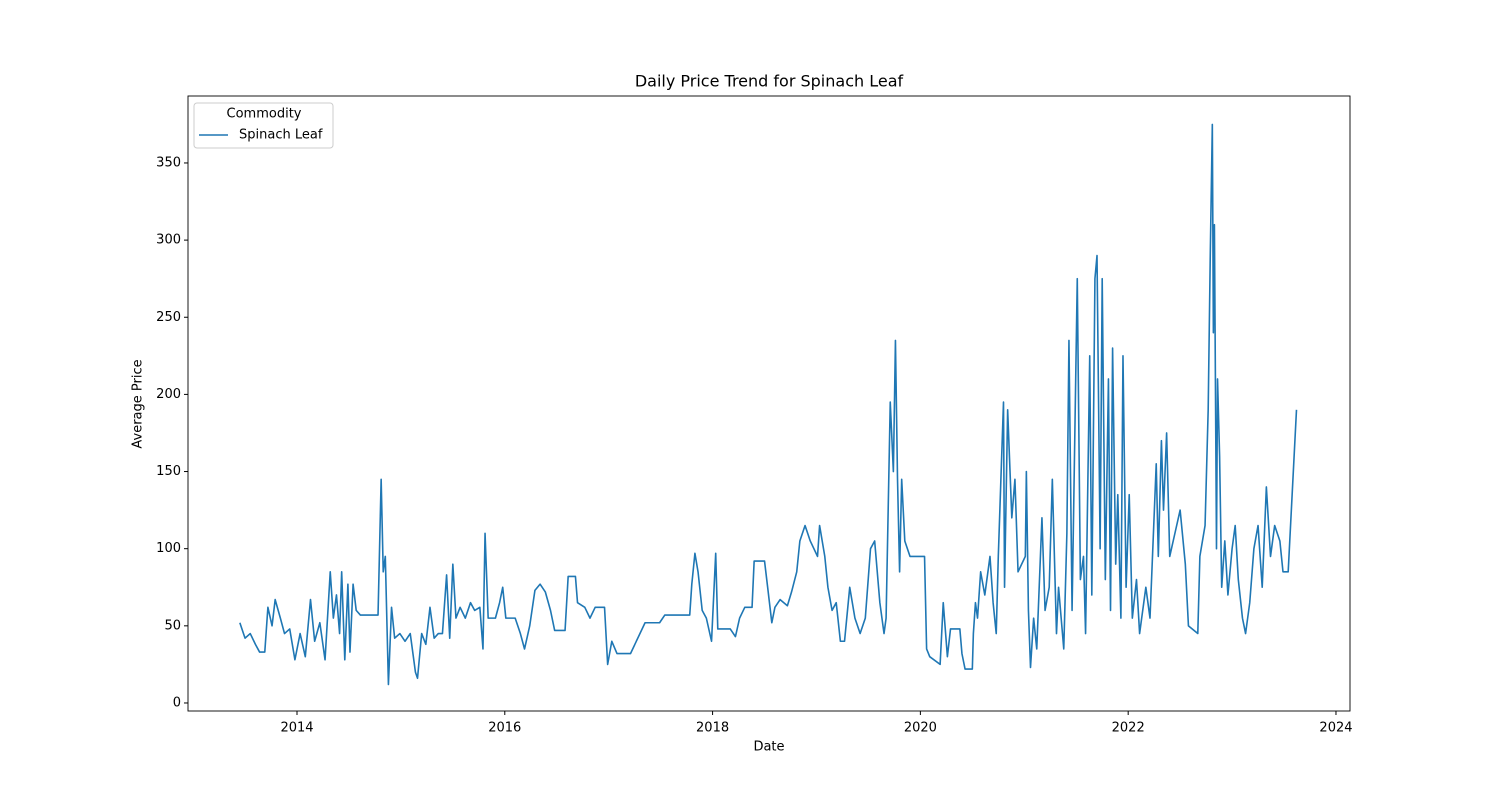 This screenshot has height=800, width=1500. What do you see at coordinates (712, 728) in the screenshot?
I see `x-tick-label: 2018` at bounding box center [712, 728].